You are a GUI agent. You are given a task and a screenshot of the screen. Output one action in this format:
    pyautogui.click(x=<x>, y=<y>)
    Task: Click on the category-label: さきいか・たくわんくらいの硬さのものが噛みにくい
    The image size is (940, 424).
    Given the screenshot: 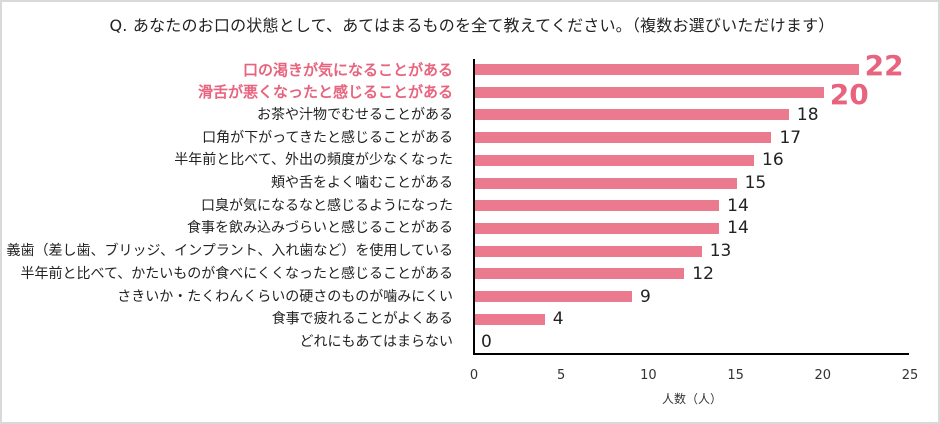 What is the action you would take?
    pyautogui.click(x=285, y=296)
    